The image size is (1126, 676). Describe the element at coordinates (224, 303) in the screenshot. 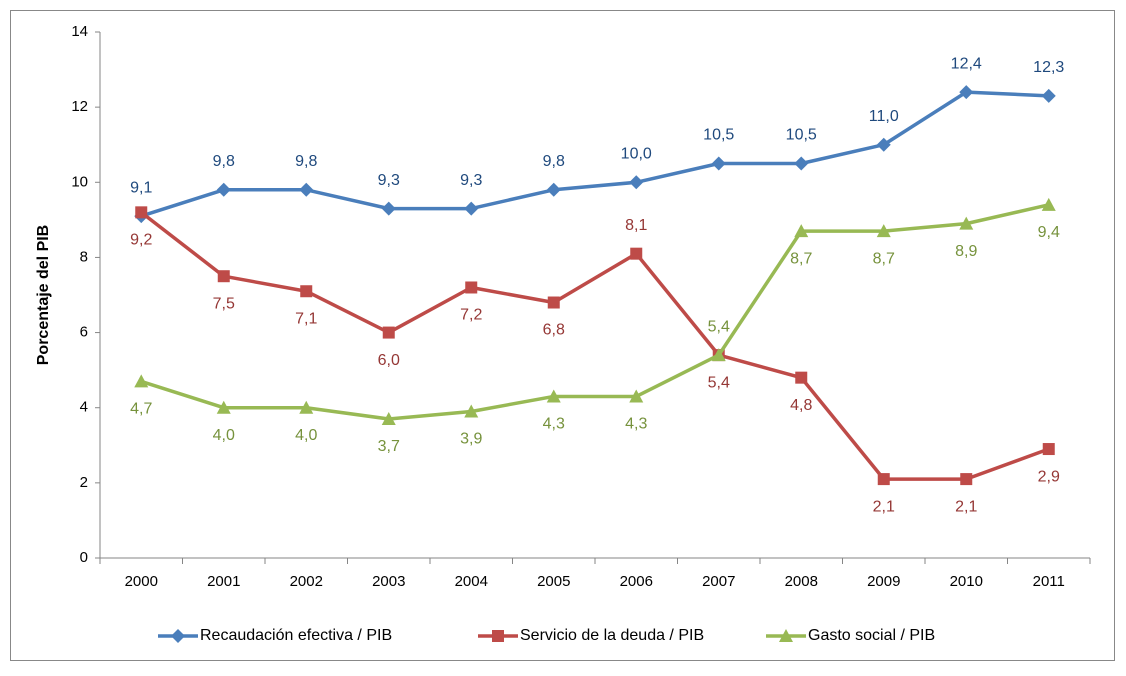

I see `data-label: 7,5` at that location.